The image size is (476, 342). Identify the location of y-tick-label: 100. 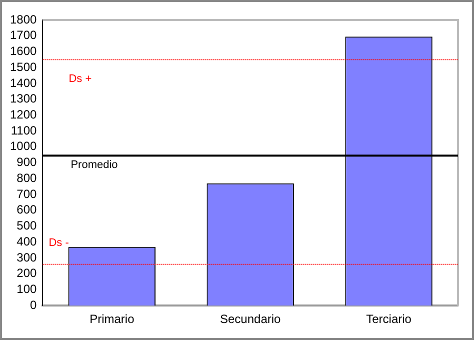
(27, 289).